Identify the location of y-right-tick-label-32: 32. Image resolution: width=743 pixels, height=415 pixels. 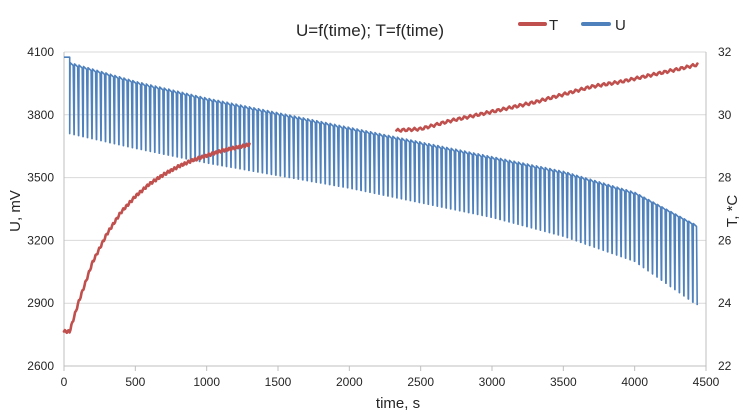
(725, 52).